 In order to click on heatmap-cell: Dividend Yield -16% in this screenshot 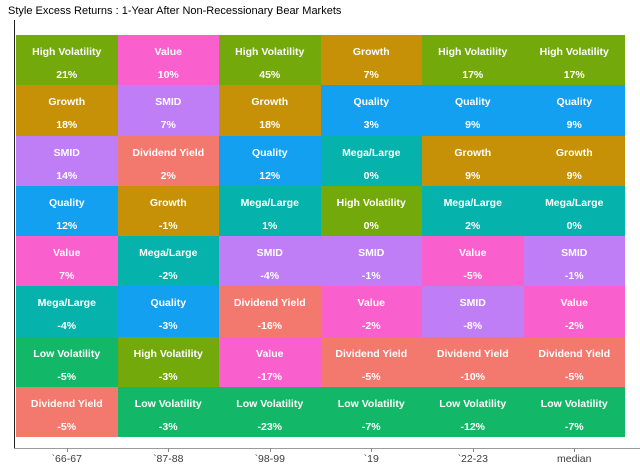, I will do `click(270, 311)`.